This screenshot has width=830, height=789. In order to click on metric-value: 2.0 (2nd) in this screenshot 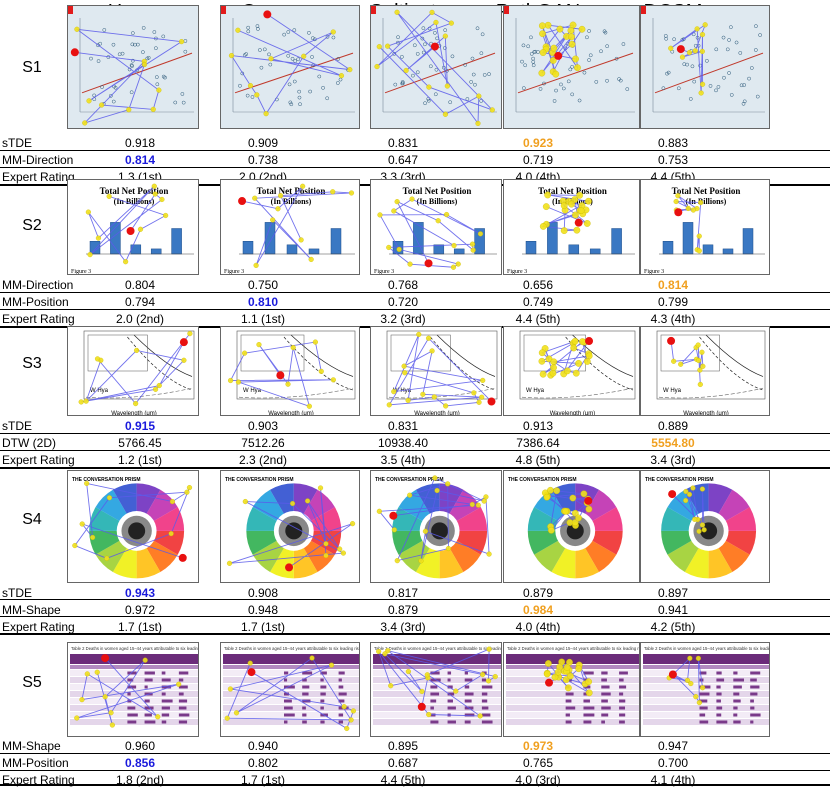, I will do `click(140, 319)`.